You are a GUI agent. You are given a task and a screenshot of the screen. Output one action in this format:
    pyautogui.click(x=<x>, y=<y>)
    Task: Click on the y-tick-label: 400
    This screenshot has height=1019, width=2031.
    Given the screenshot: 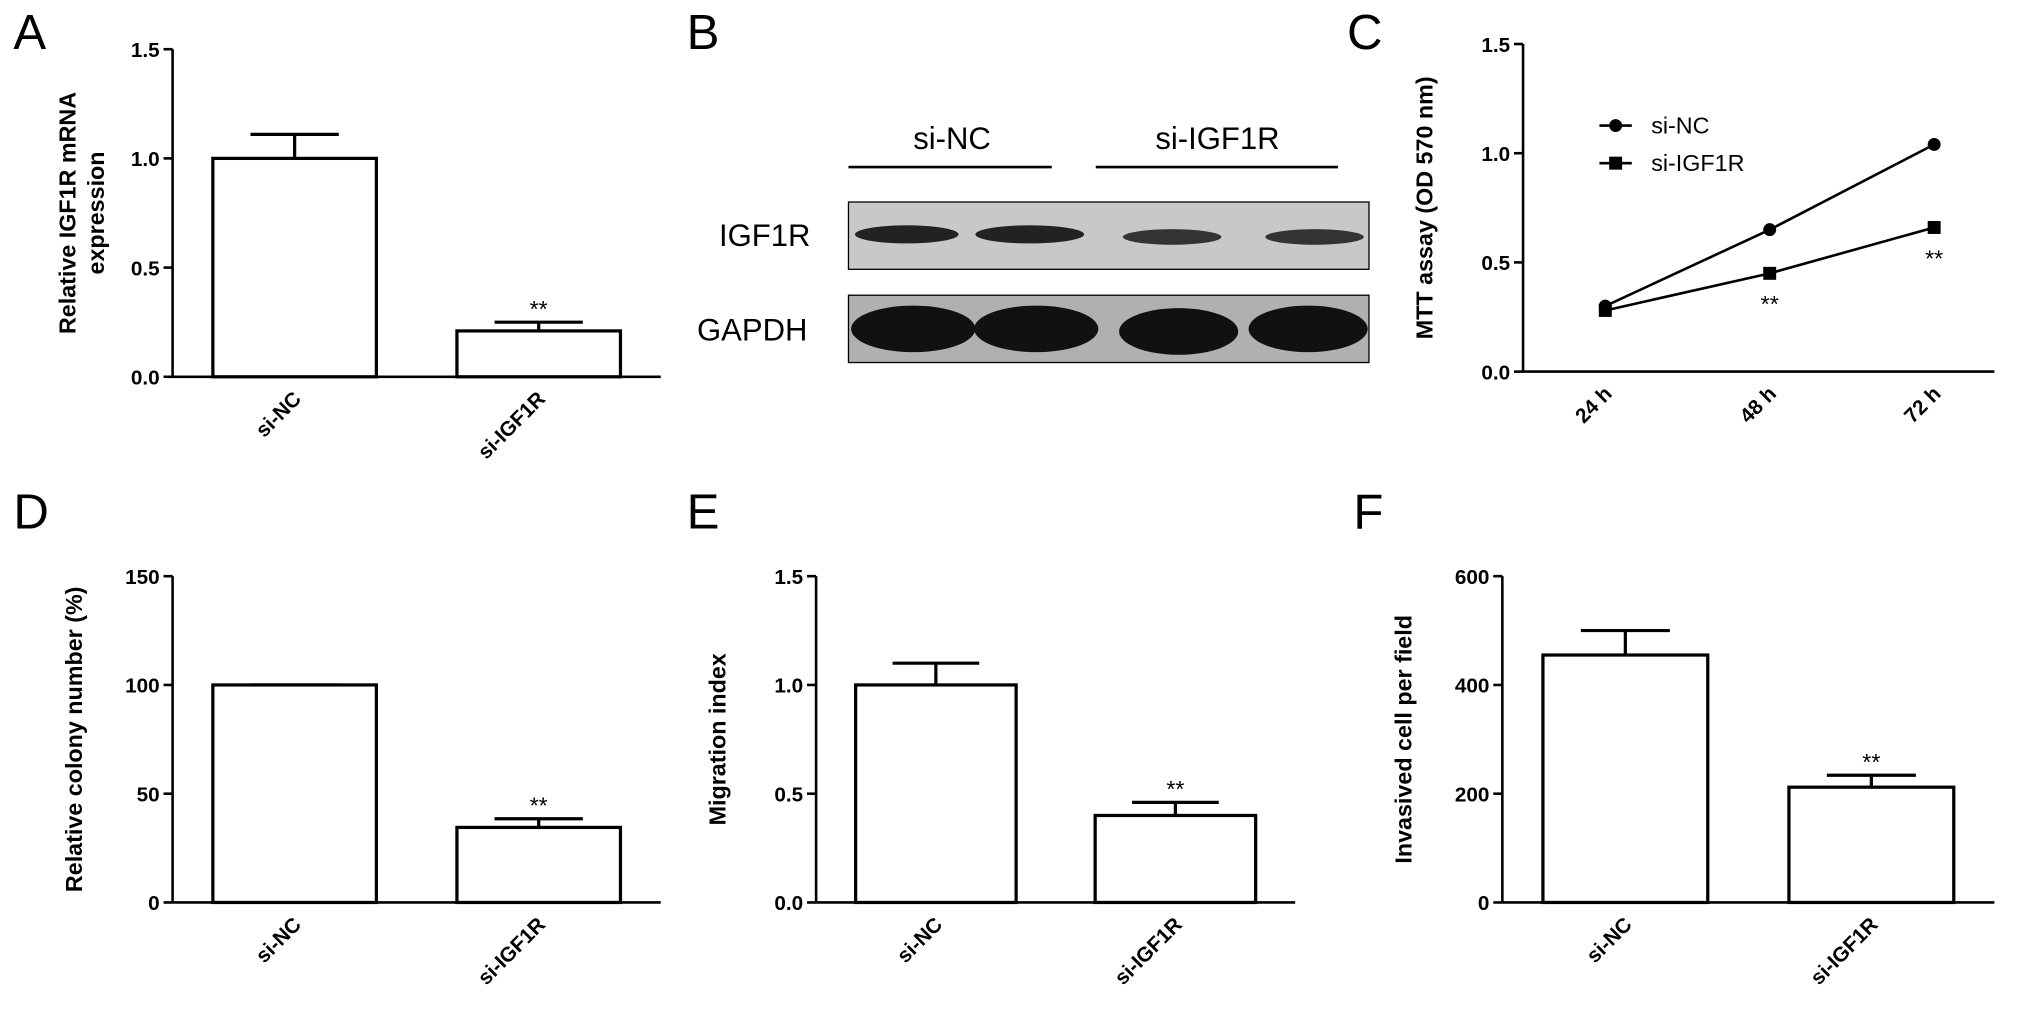 What is the action you would take?
    pyautogui.click(x=1472, y=686)
    